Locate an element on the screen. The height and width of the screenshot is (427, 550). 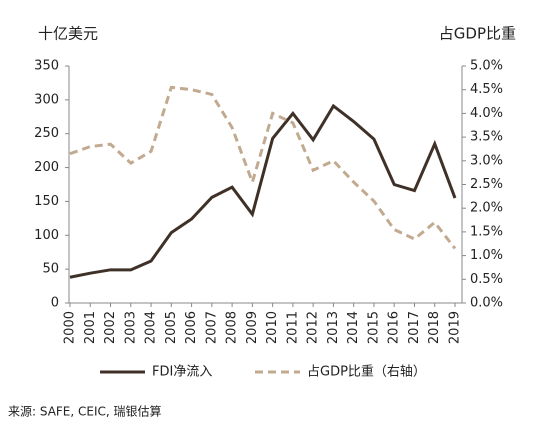
x-tick-label: 2006 is located at coordinates (191, 327).